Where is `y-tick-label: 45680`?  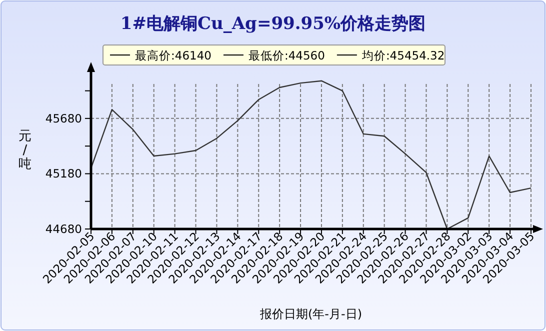
y-tick-label: 45680 is located at coordinates (63, 118).